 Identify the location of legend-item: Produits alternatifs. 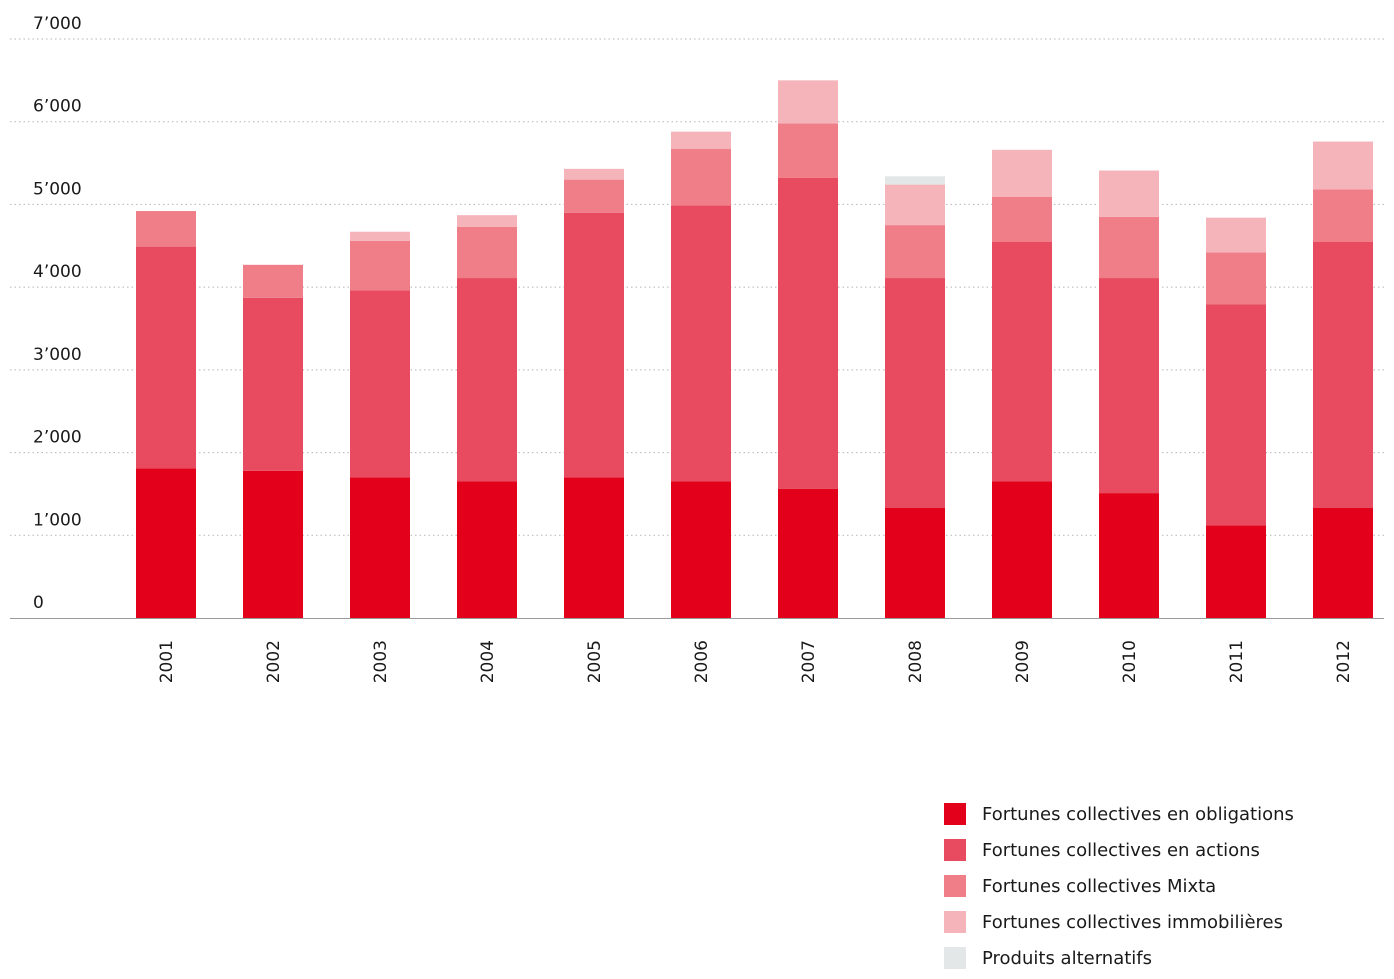
(1119, 958).